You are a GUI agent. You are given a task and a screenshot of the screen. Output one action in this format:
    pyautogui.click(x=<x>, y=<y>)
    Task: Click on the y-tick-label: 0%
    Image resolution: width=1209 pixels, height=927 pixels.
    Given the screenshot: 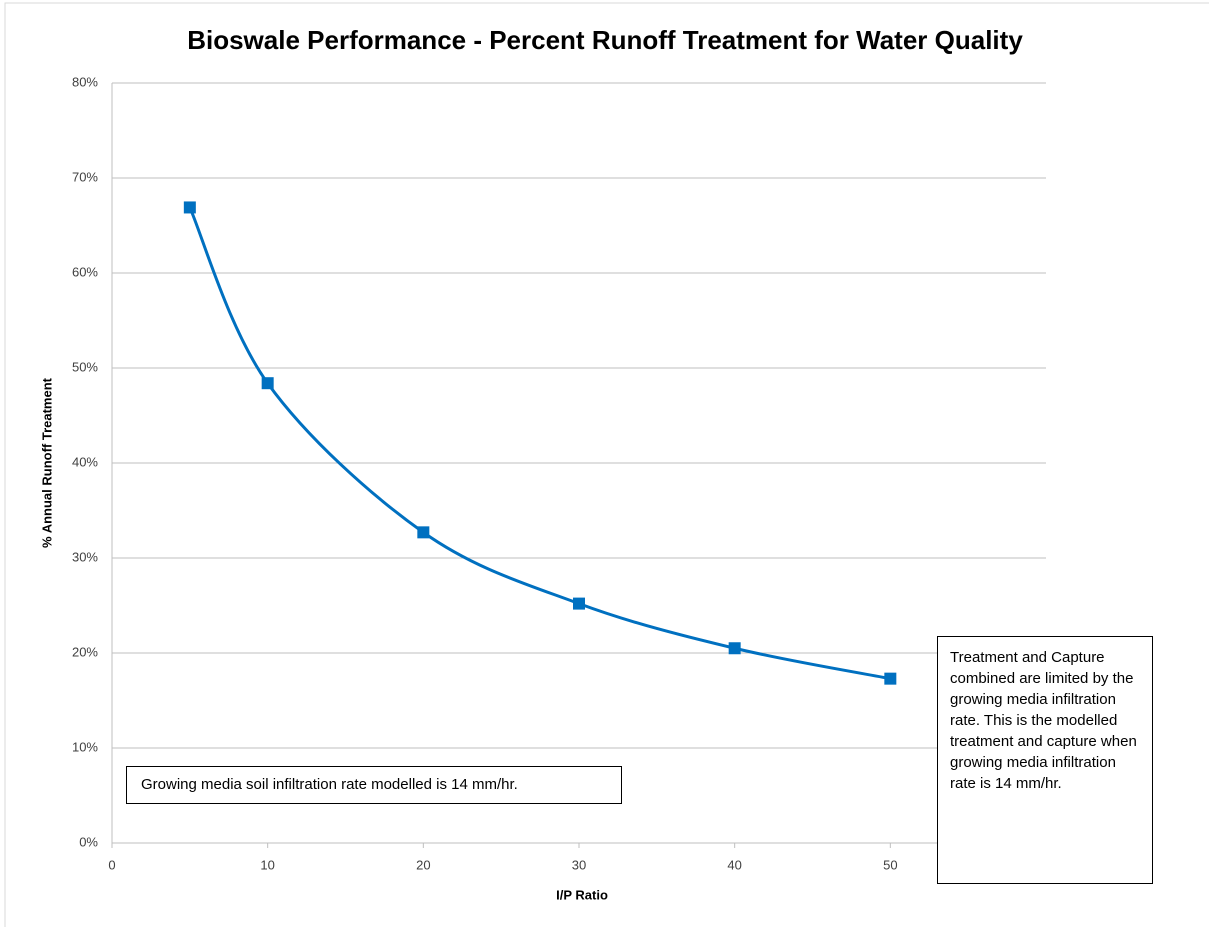 What is the action you would take?
    pyautogui.click(x=88, y=841)
    